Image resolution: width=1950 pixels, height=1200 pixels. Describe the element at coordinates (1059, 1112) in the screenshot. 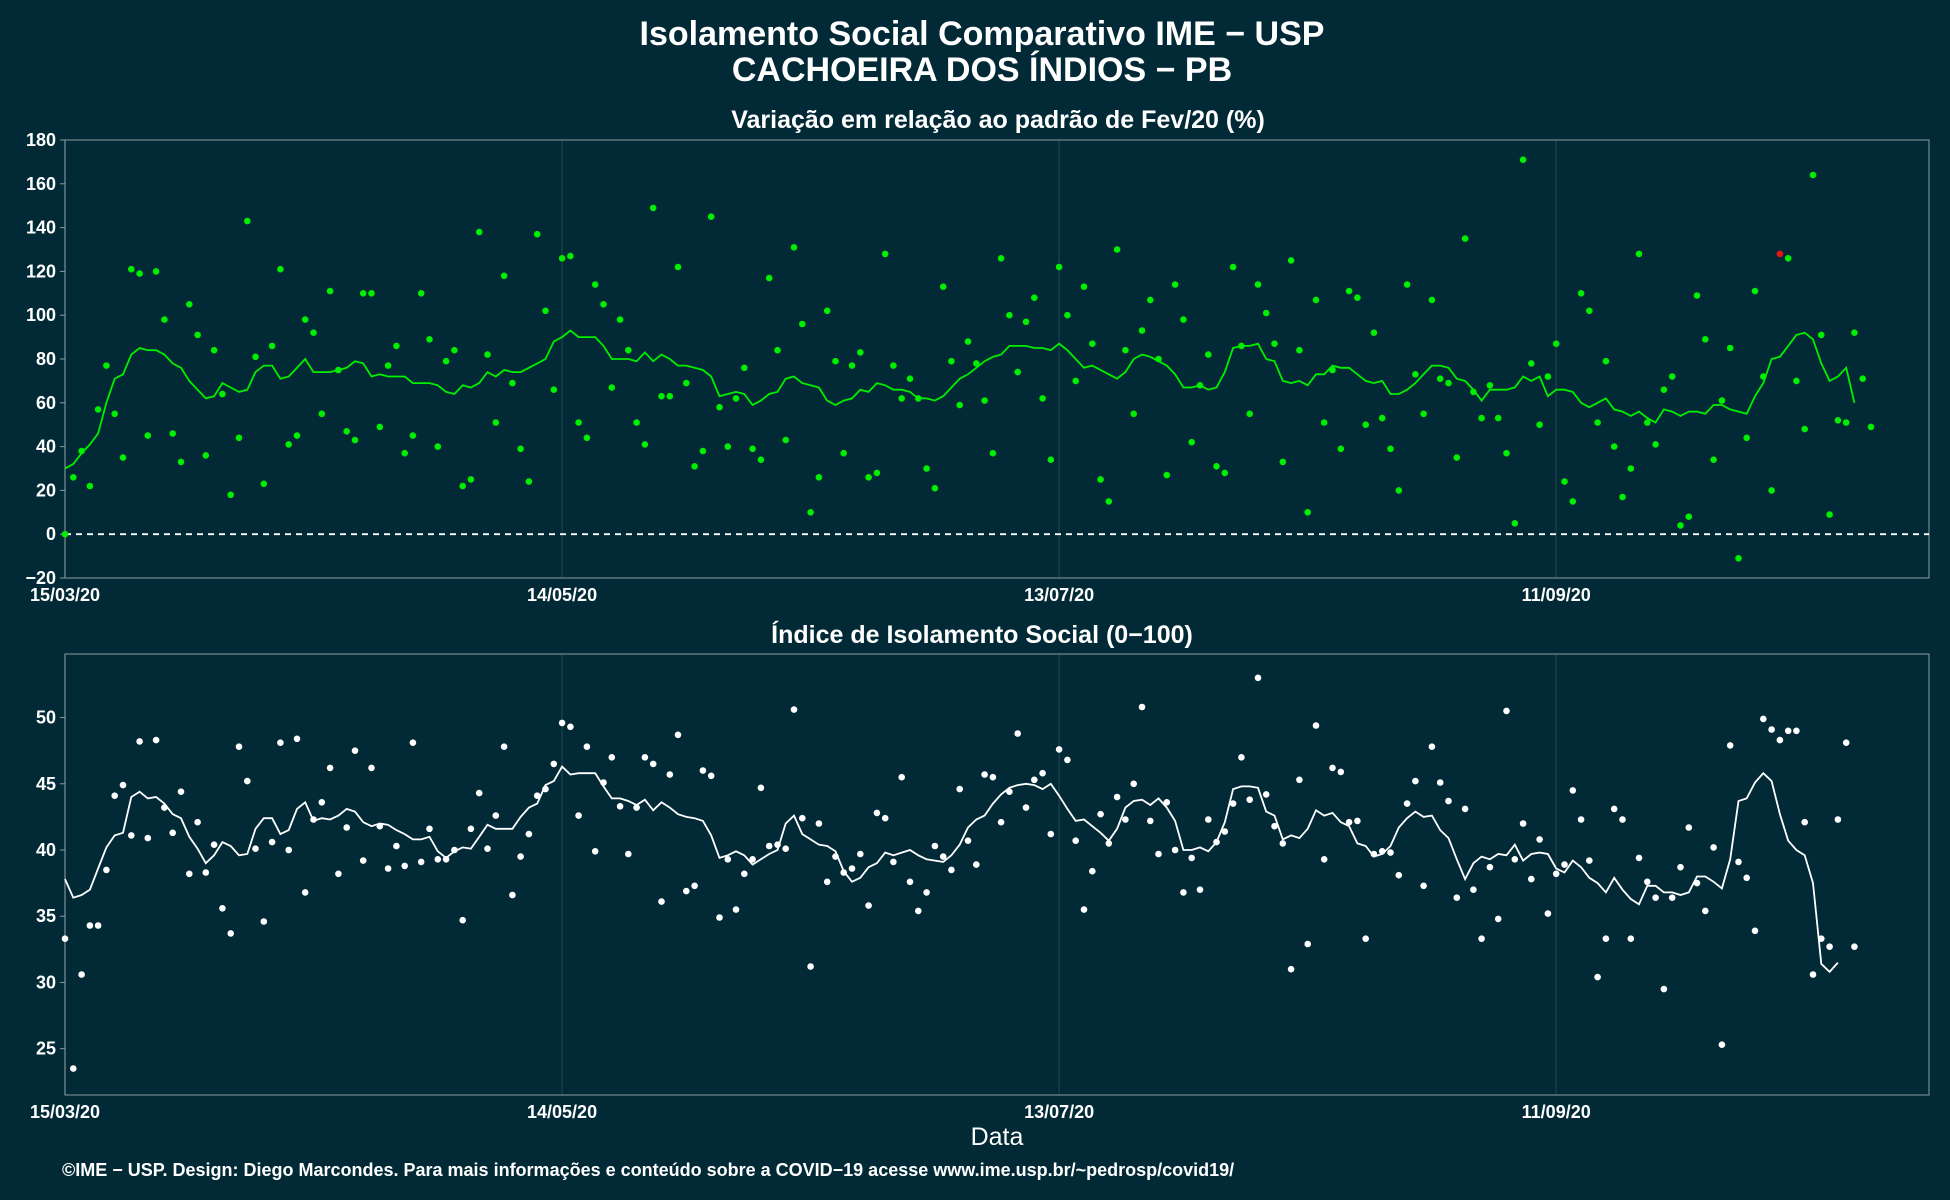

I see `bottom-x-tick-label: 13/07/20` at that location.